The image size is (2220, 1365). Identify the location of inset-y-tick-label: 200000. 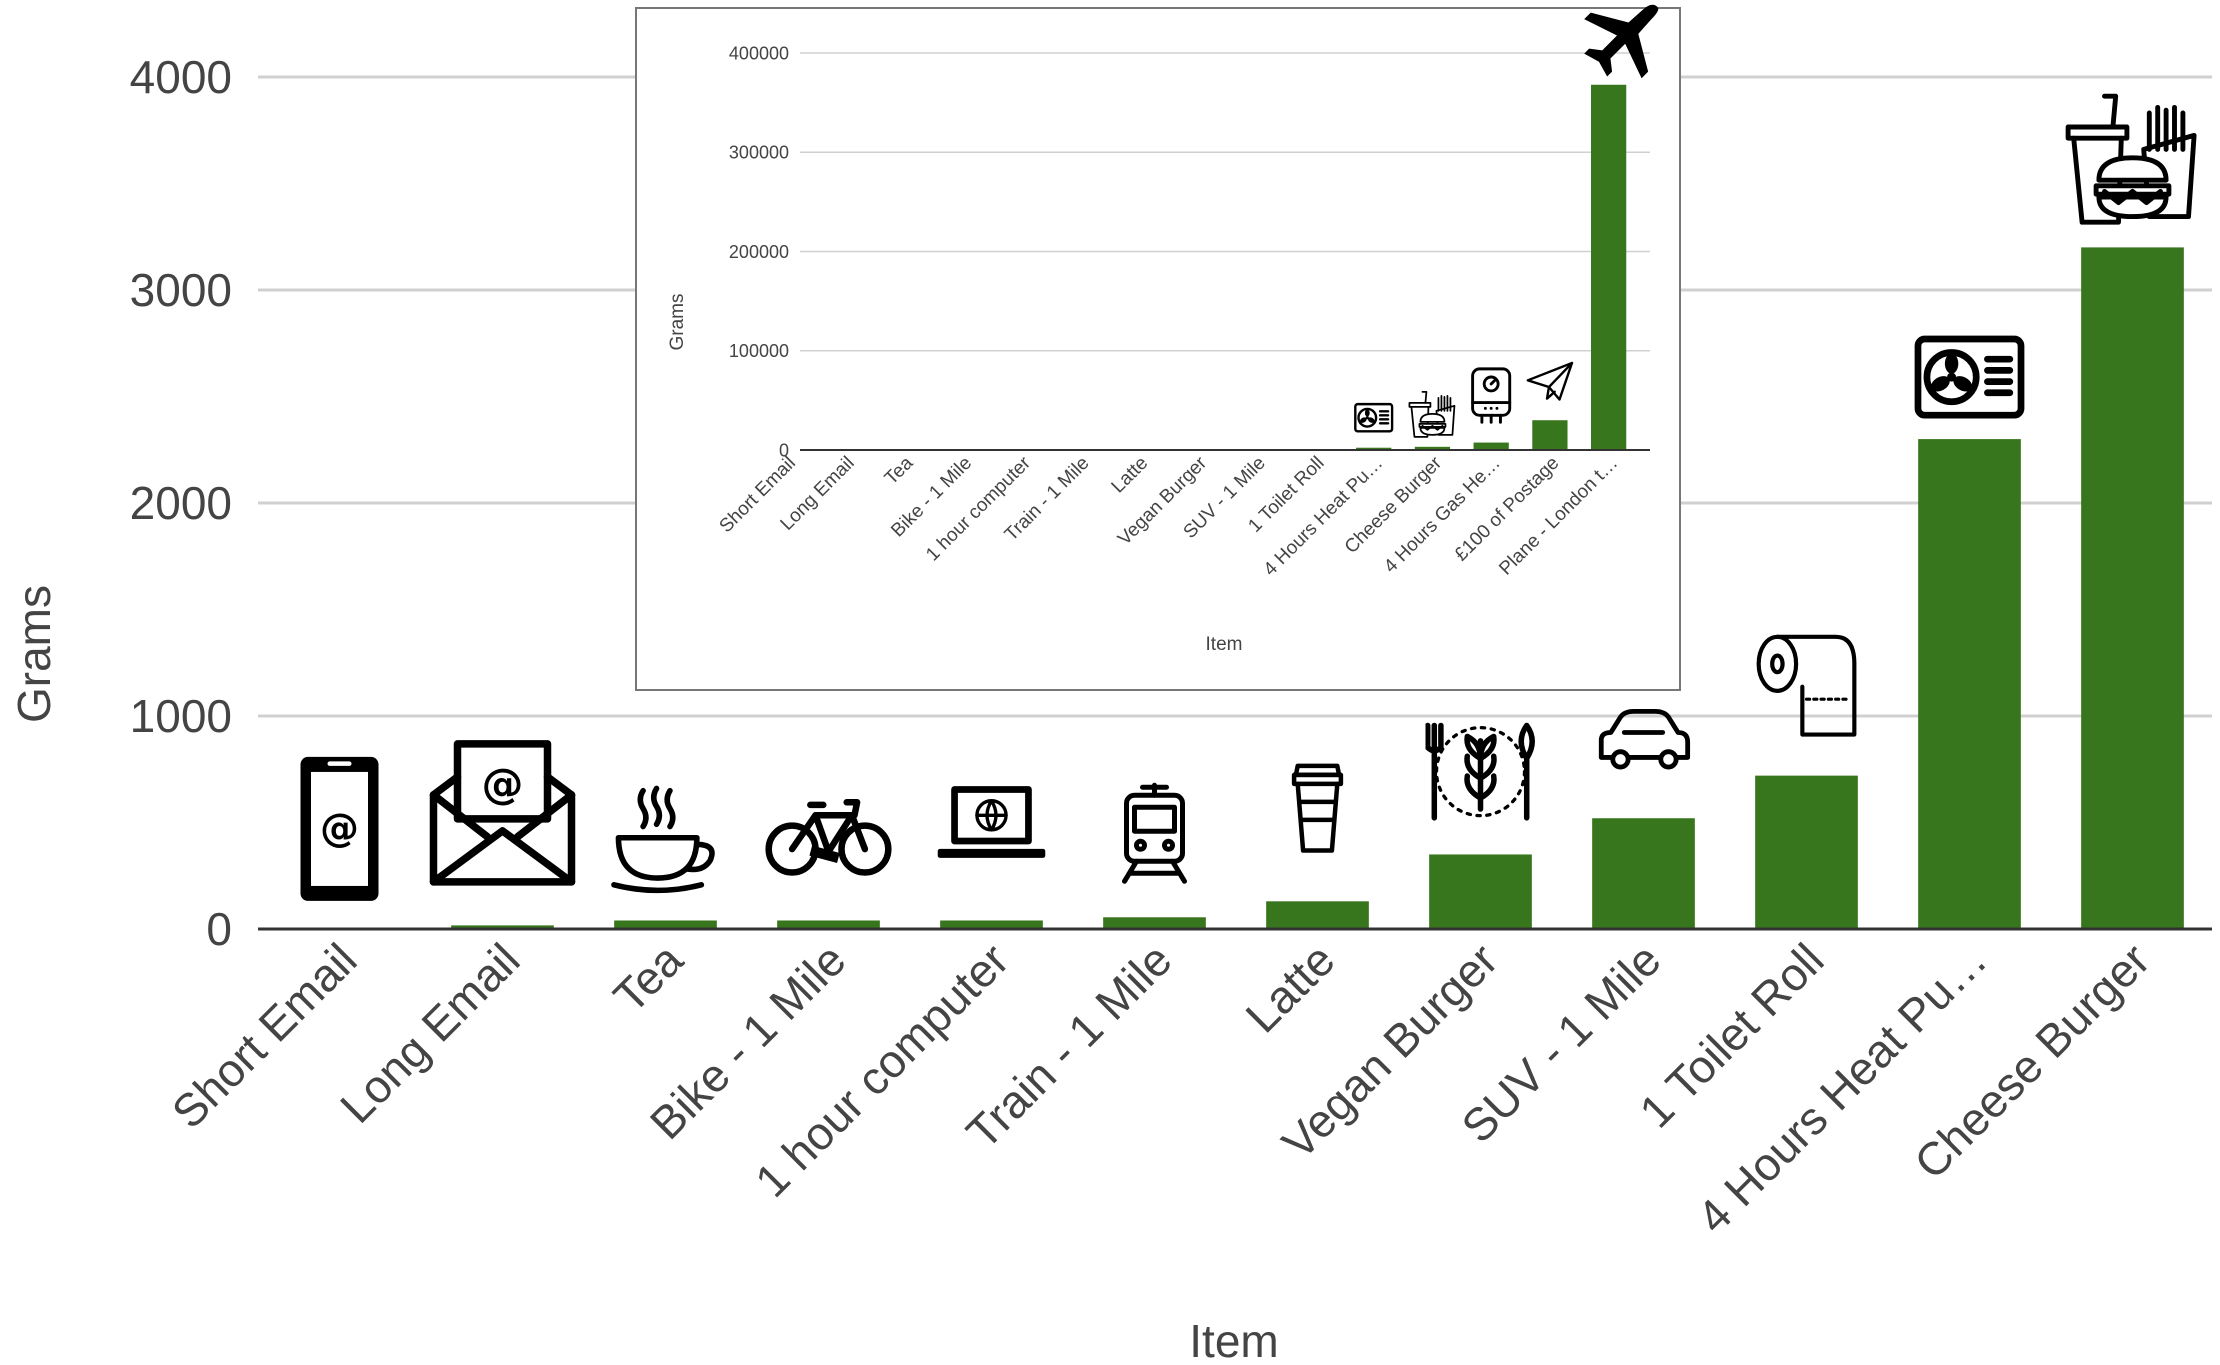
(759, 252).